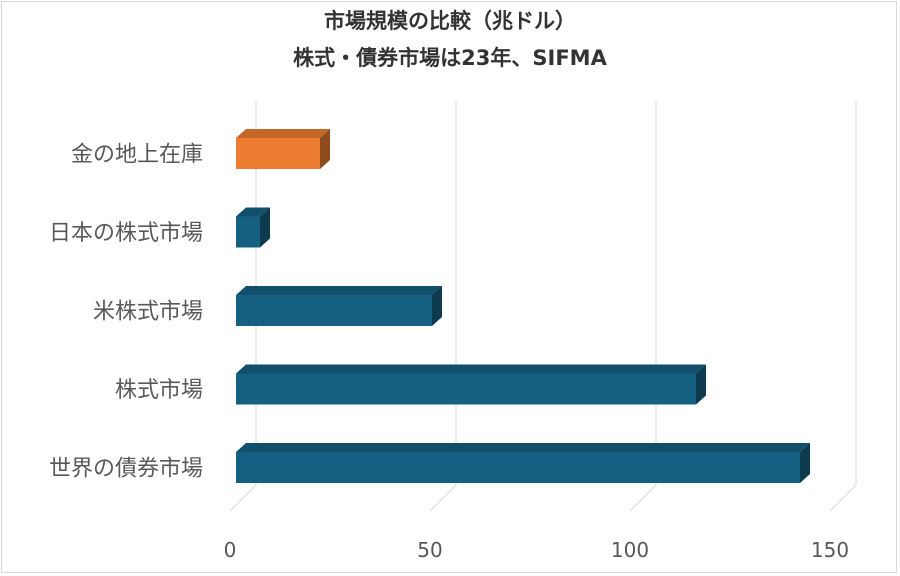  I want to click on category-label: 金の地上在庫, so click(137, 155).